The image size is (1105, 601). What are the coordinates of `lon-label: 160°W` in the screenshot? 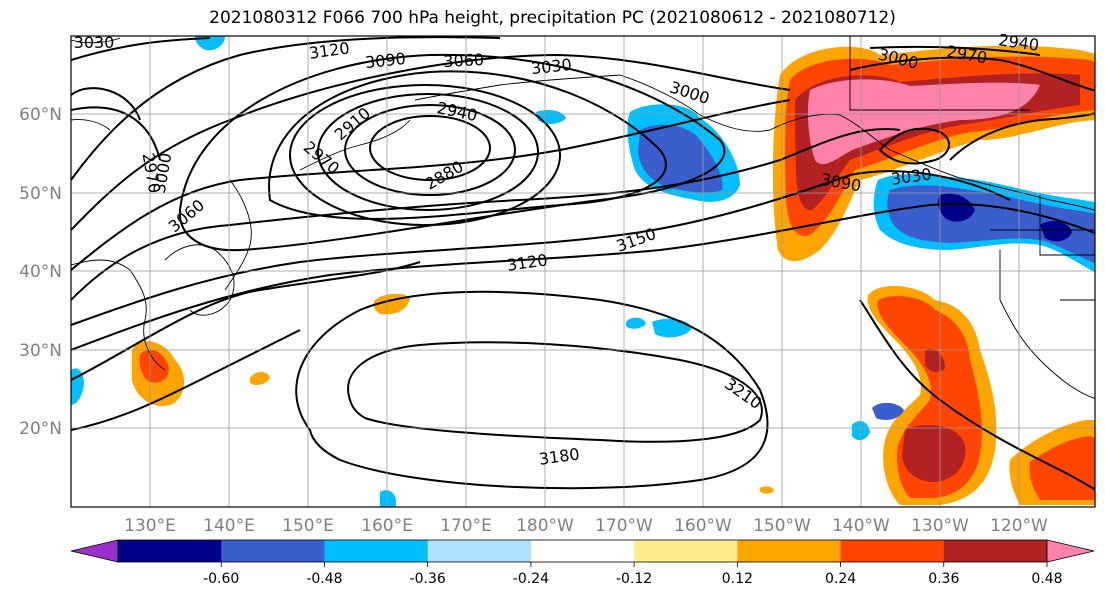 It's located at (703, 526).